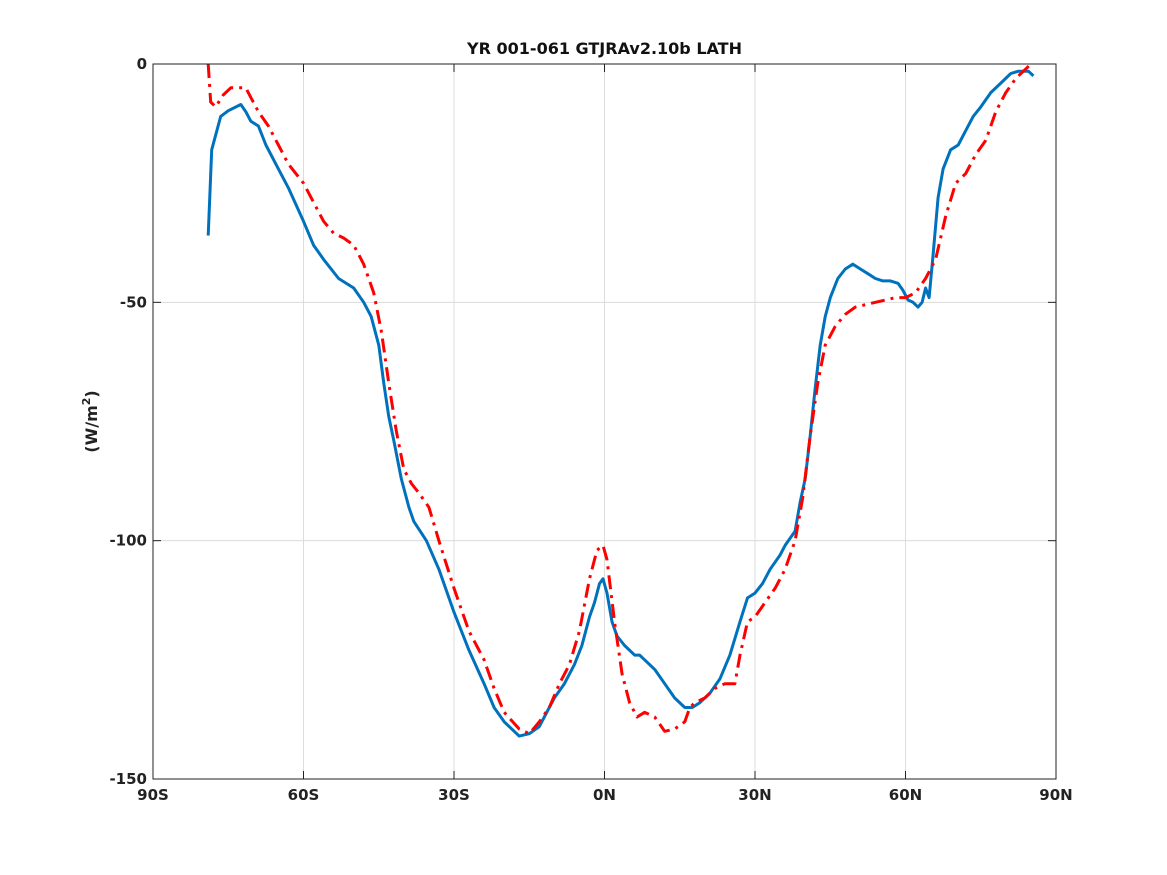 The height and width of the screenshot is (875, 1167). I want to click on x-tick-label: 90N, so click(1055, 795).